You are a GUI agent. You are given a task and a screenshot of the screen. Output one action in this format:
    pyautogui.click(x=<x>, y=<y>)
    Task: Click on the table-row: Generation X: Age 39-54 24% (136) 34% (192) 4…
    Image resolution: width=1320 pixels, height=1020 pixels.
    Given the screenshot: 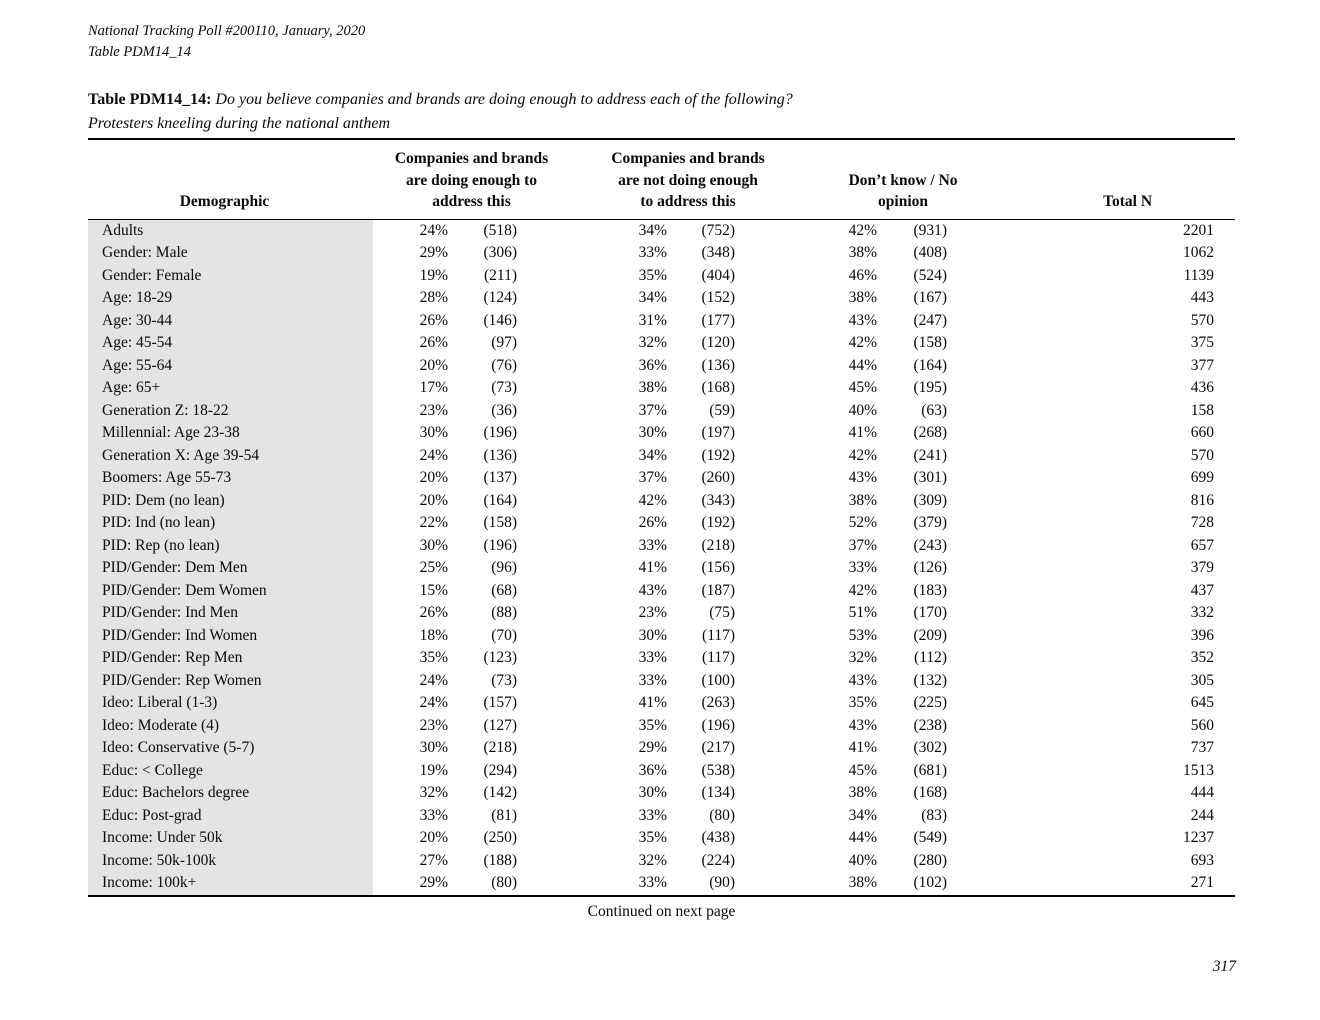 What is the action you would take?
    pyautogui.click(x=661, y=455)
    